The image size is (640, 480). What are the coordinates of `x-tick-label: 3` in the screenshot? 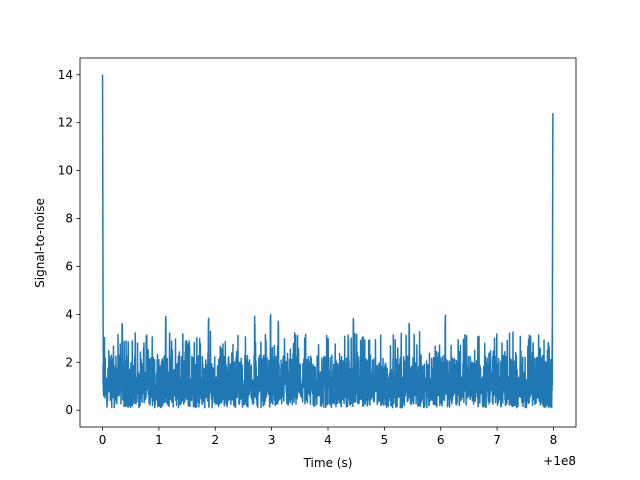 It's located at (272, 440).